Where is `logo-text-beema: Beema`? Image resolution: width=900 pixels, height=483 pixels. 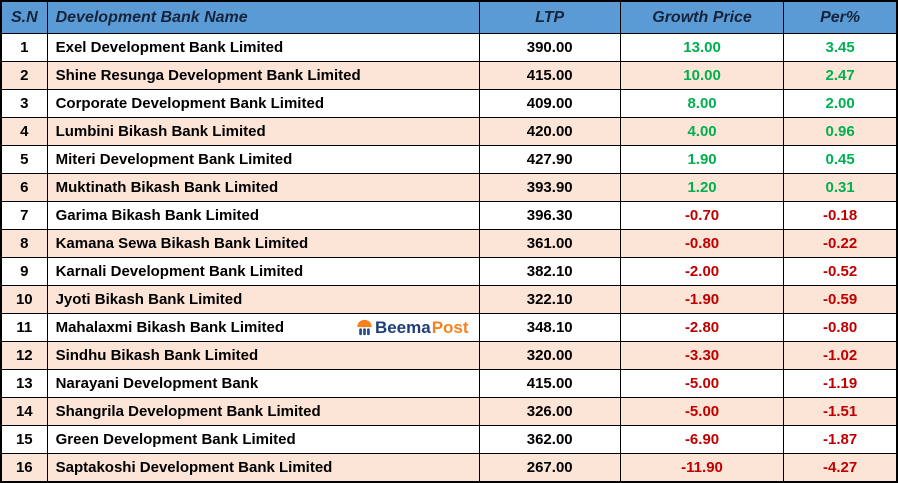
logo-text-beema: Beema is located at coordinates (402, 327).